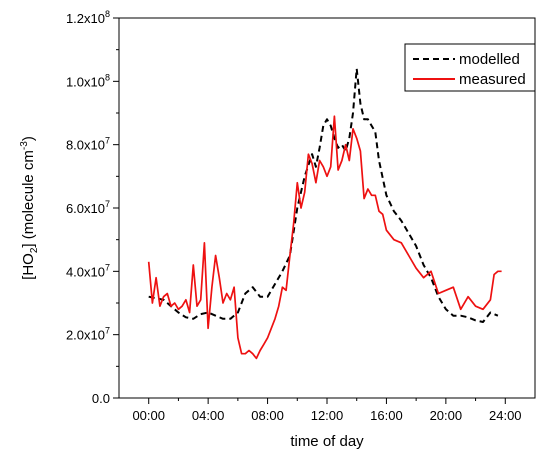 Image resolution: width=545 pixels, height=454 pixels. I want to click on y-tick-label: 1.2x10⁸, so click(88, 17).